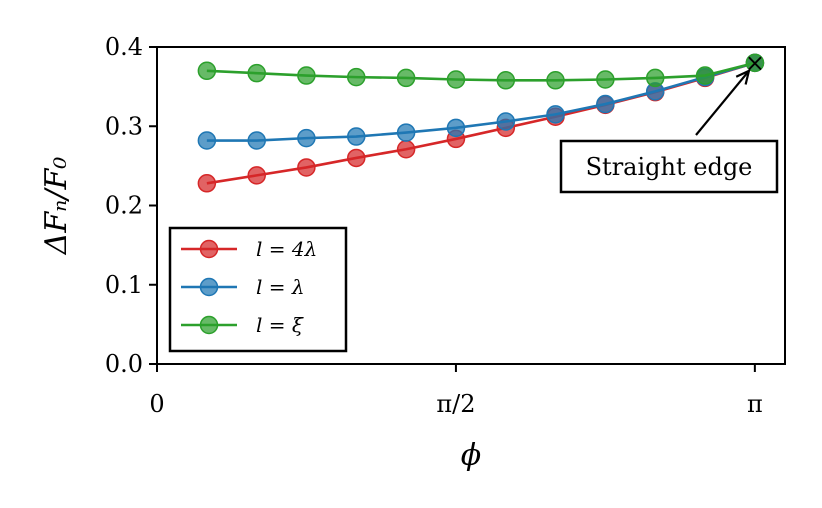  Describe the element at coordinates (280, 325) in the screenshot. I see `legend-label: l = ξ` at that location.